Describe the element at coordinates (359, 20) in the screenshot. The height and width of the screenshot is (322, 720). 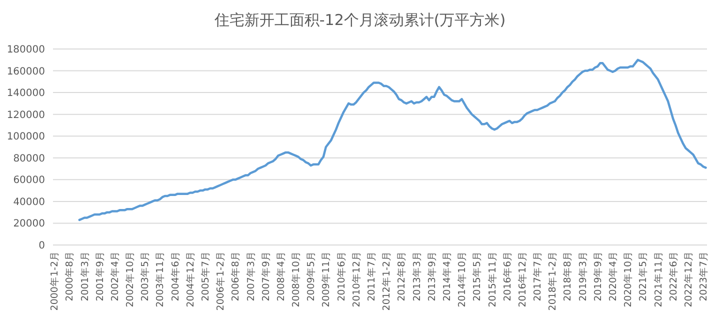
I see `chart-title: 住宅新开工面积-12个月滚动累计(万平方米)` at that location.